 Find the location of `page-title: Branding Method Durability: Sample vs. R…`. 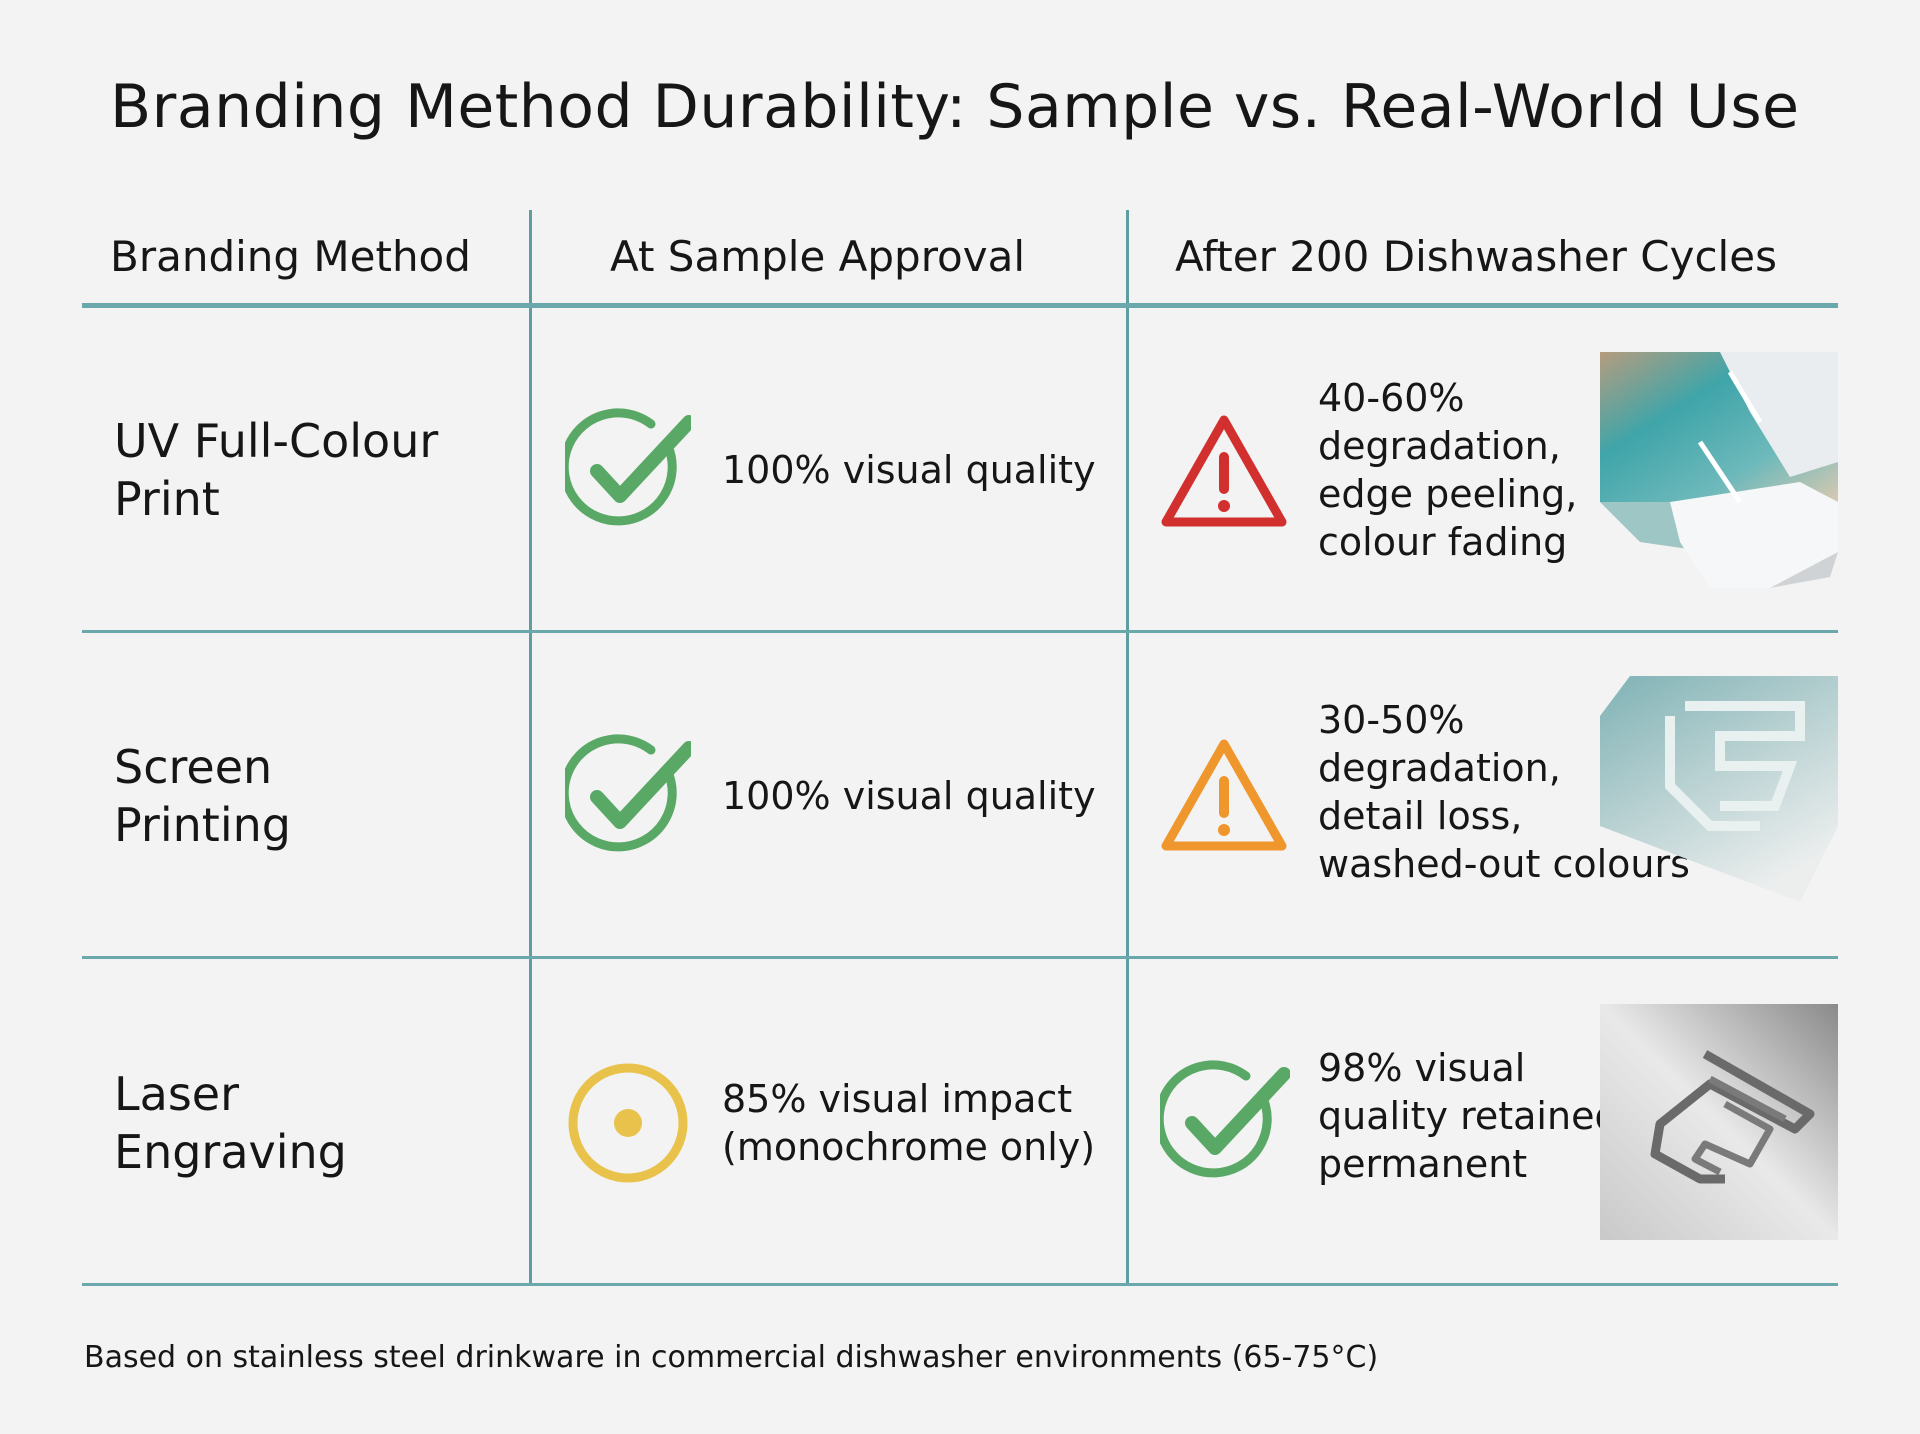

page-title: Branding Method Durability: Sample vs. R… is located at coordinates (955, 107).